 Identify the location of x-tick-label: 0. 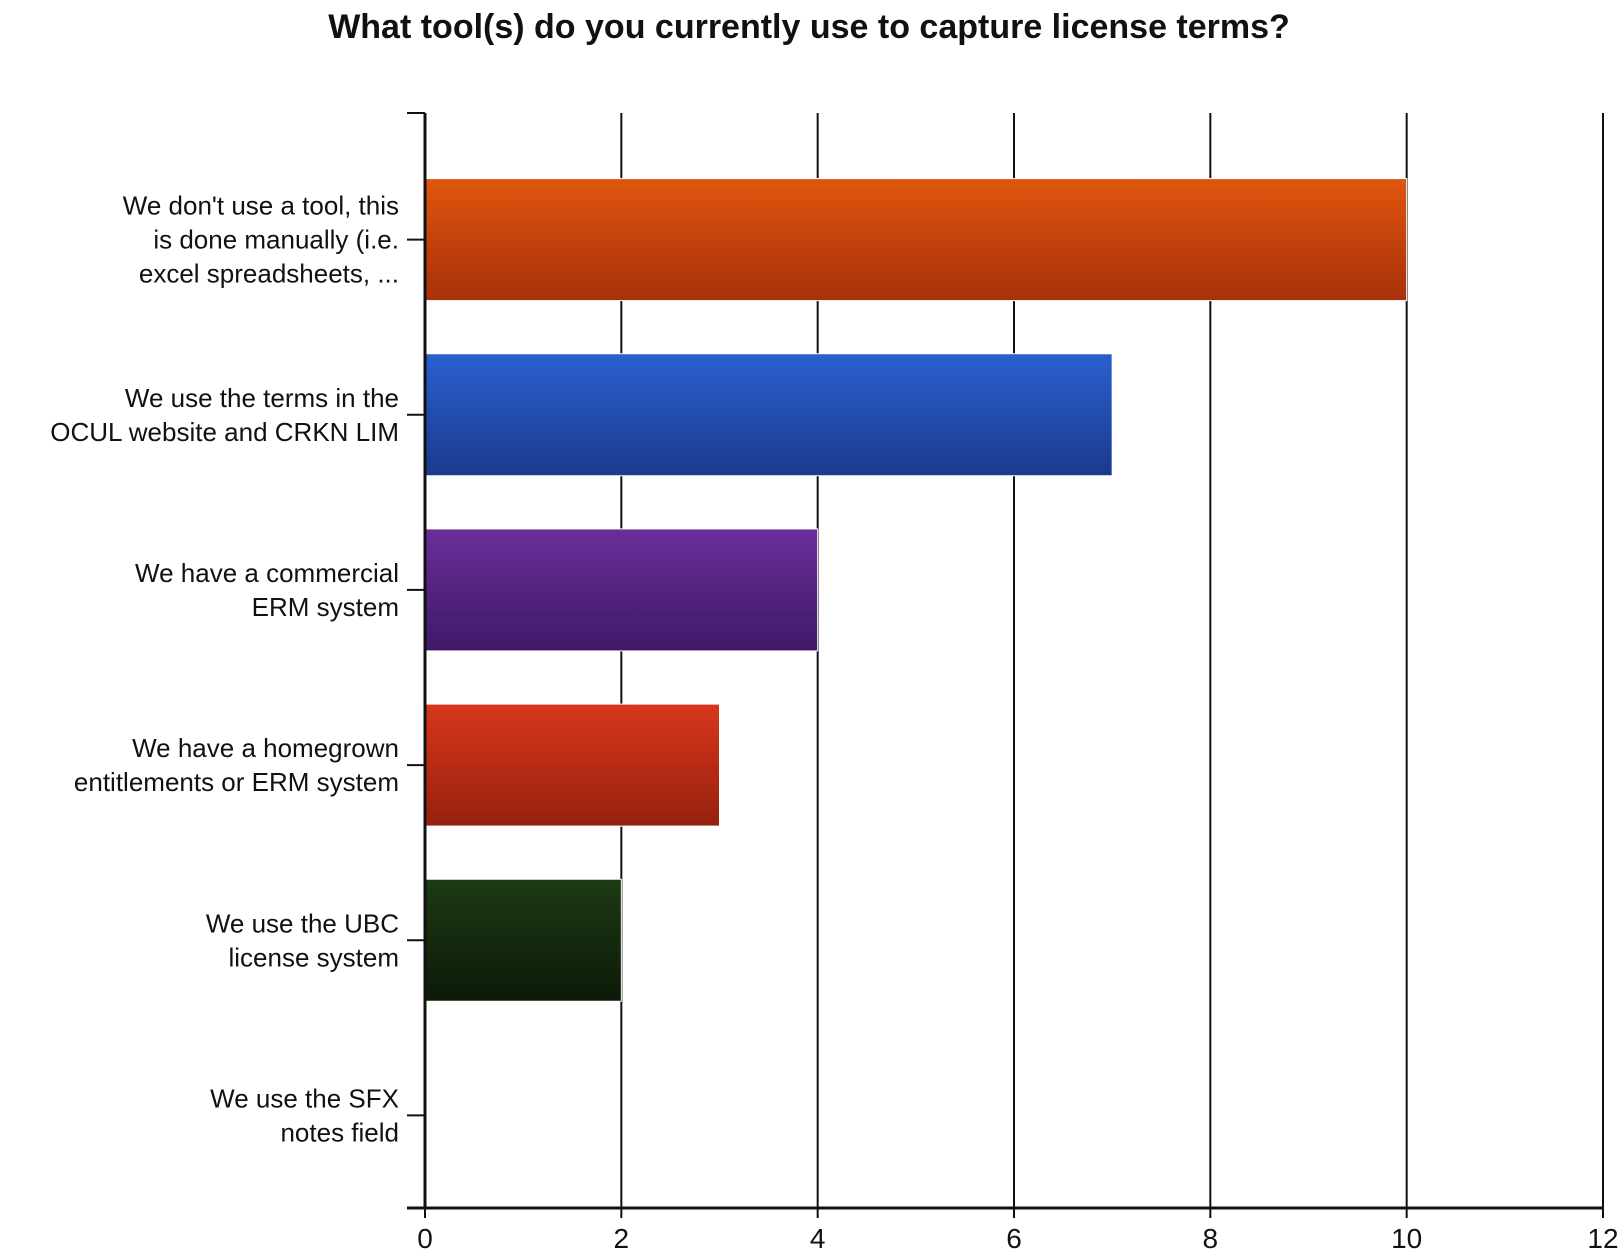
(425, 1238).